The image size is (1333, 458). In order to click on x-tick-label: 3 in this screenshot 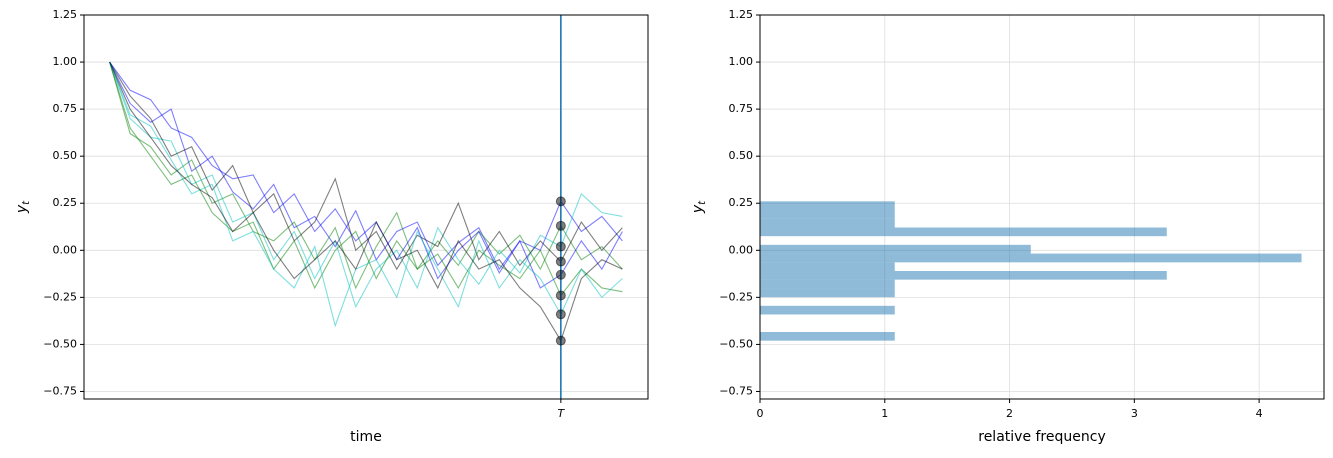, I will do `click(1134, 413)`.